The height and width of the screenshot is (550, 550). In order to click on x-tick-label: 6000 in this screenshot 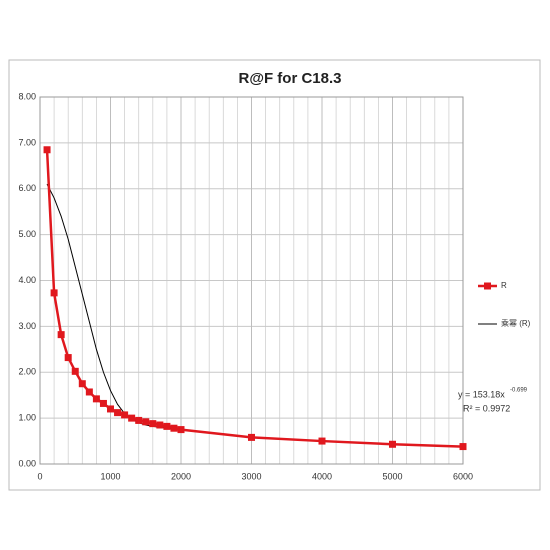, I will do `click(463, 476)`.